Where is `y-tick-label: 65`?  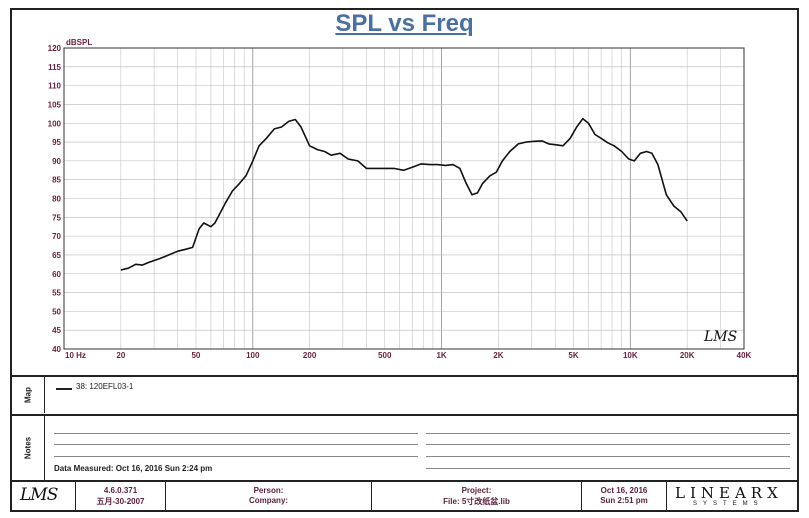
y-tick-label: 65 is located at coordinates (56, 255).